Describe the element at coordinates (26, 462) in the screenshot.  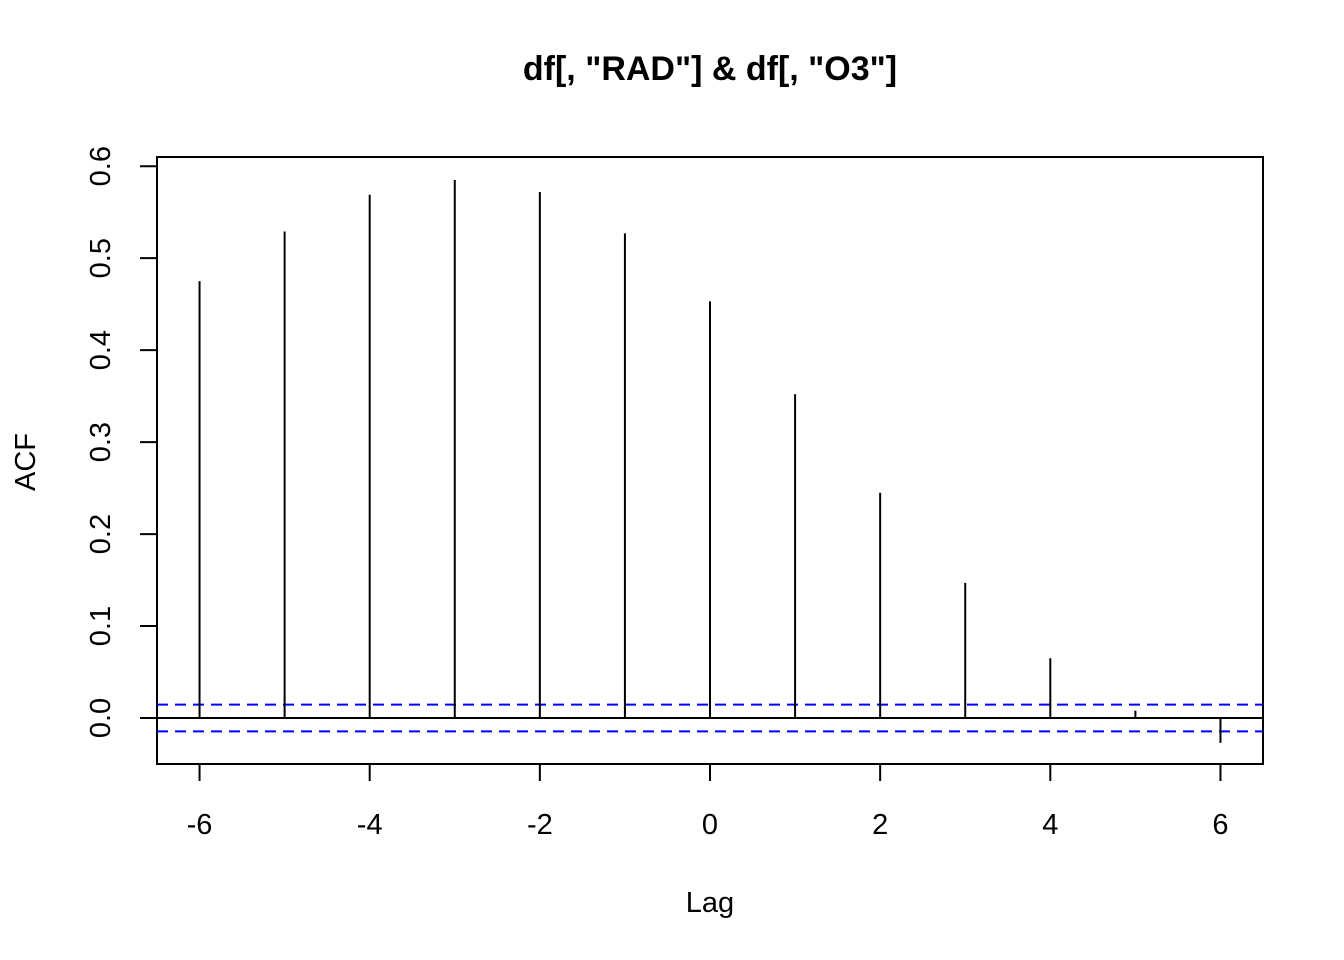
I see `y-axis-label: ACF` at that location.